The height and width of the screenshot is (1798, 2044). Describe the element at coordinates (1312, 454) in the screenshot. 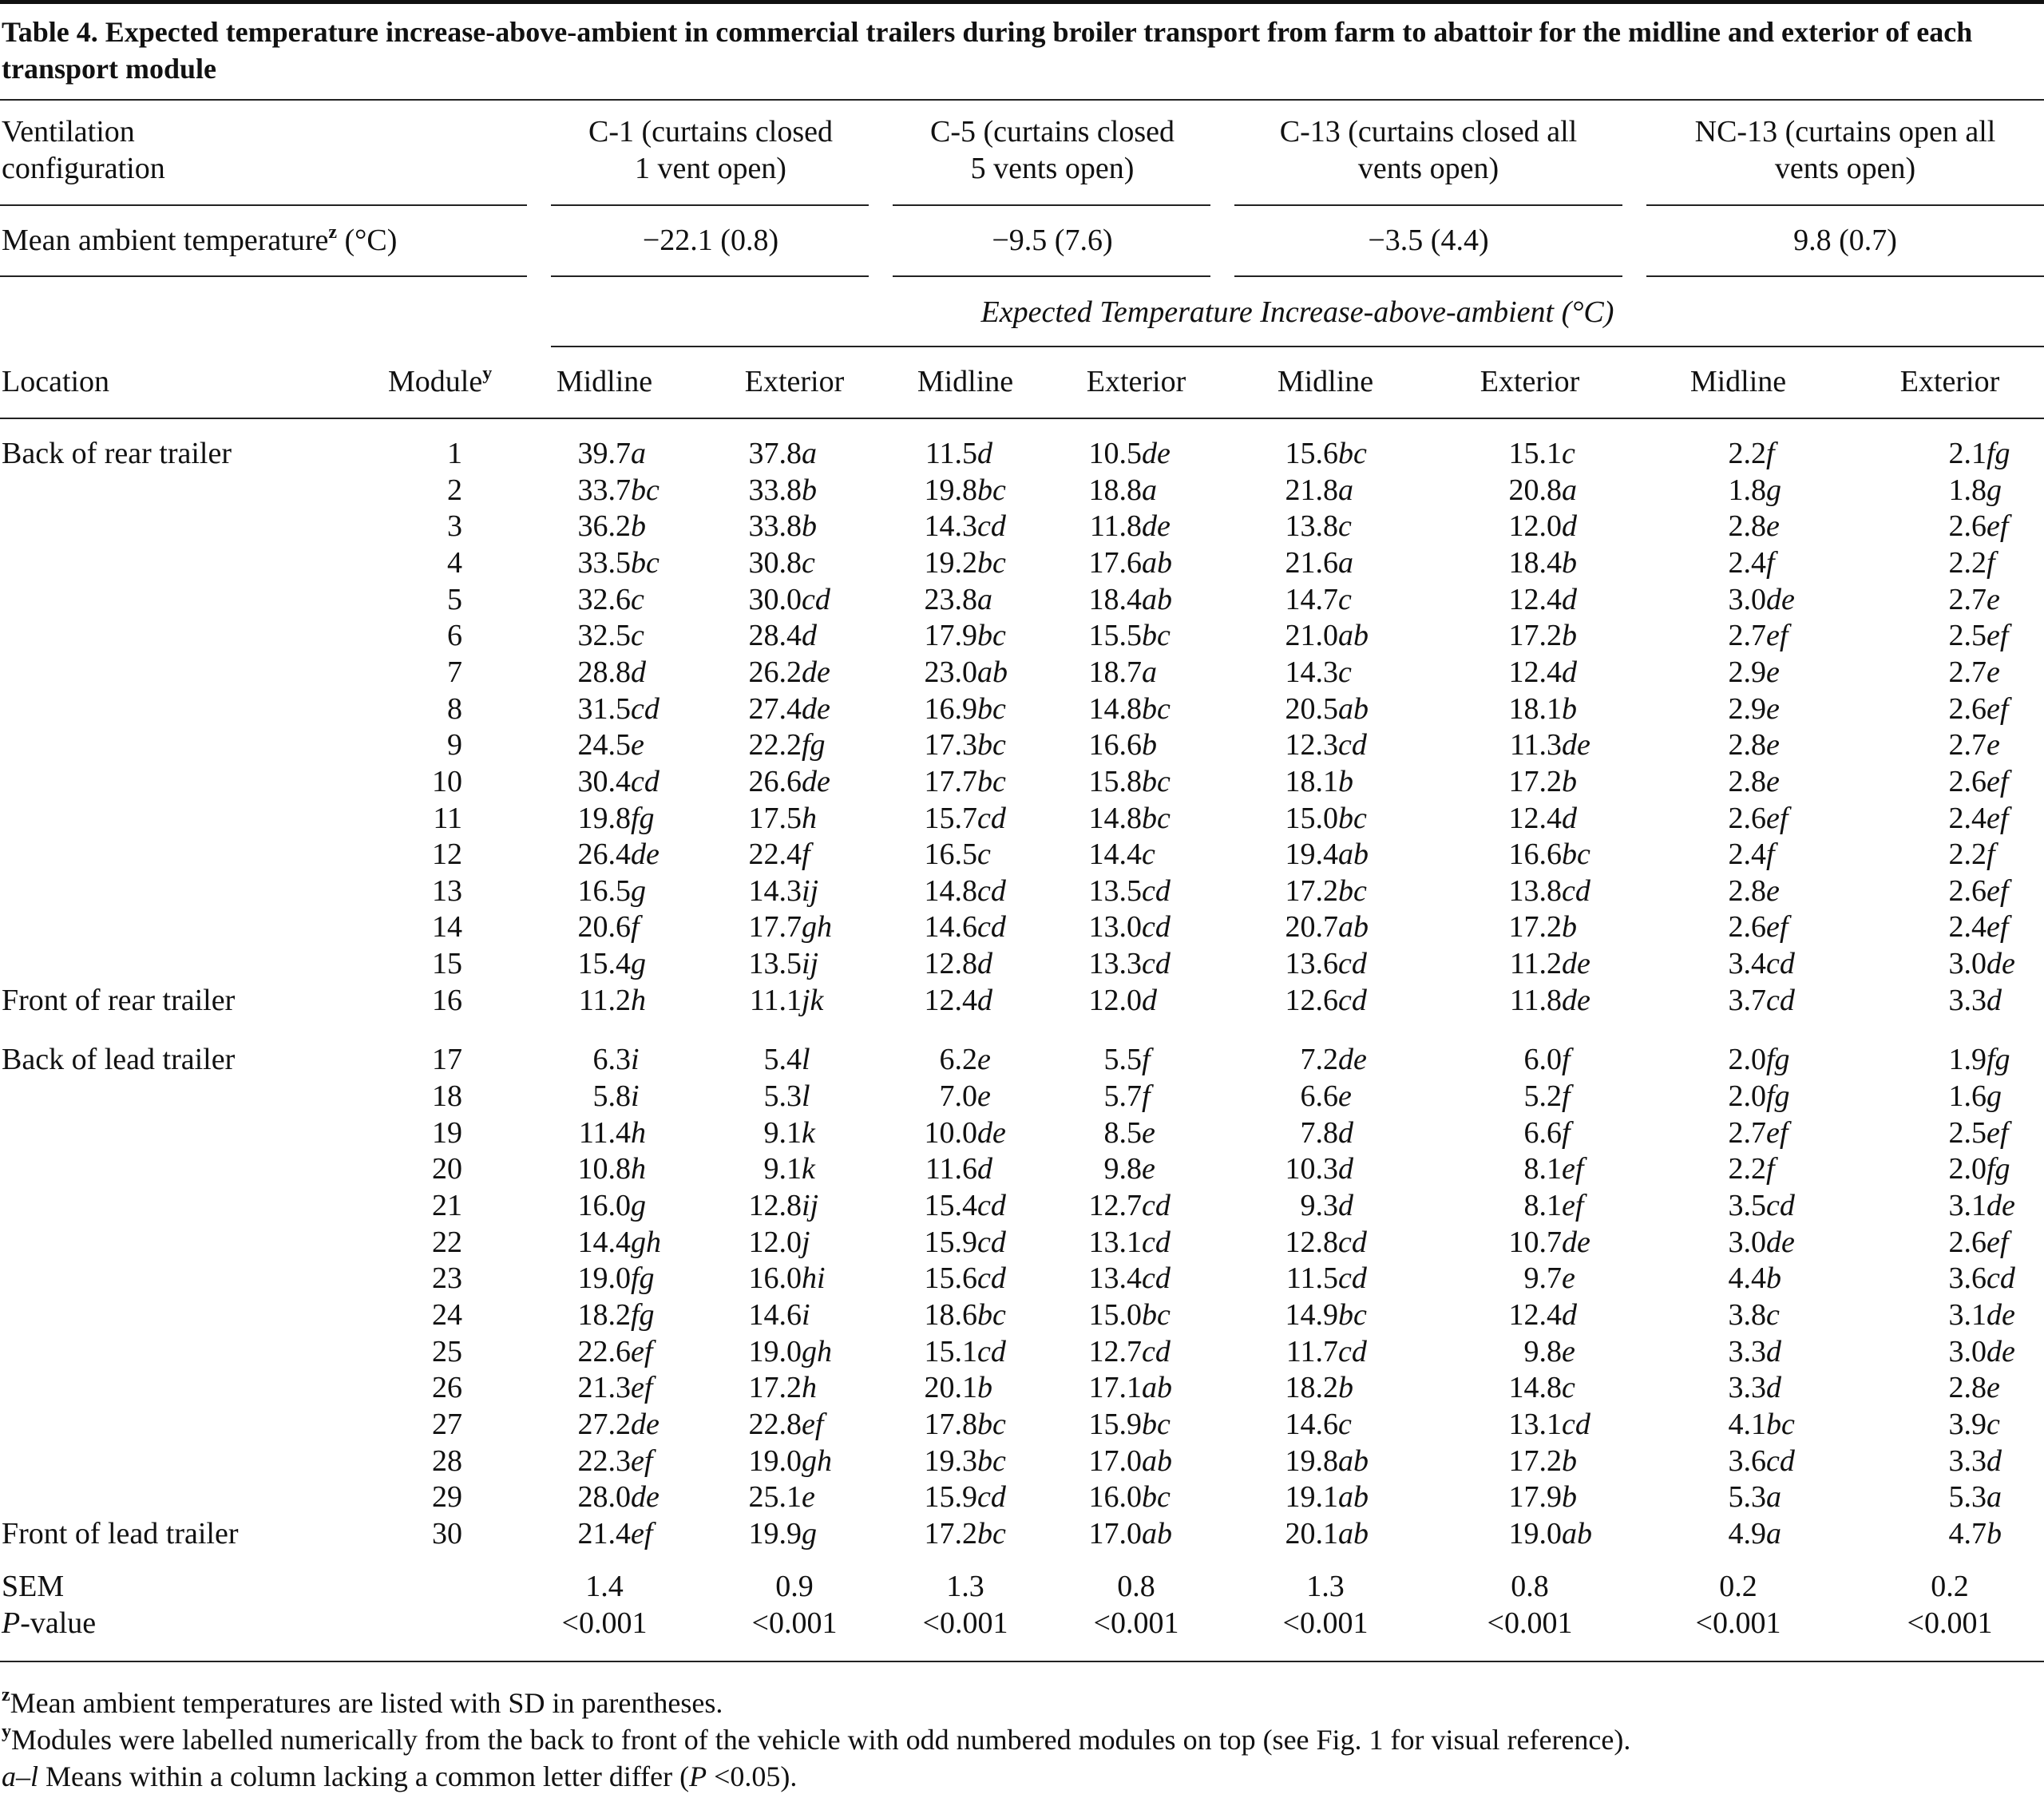

I see `cell-value: 15.6` at that location.